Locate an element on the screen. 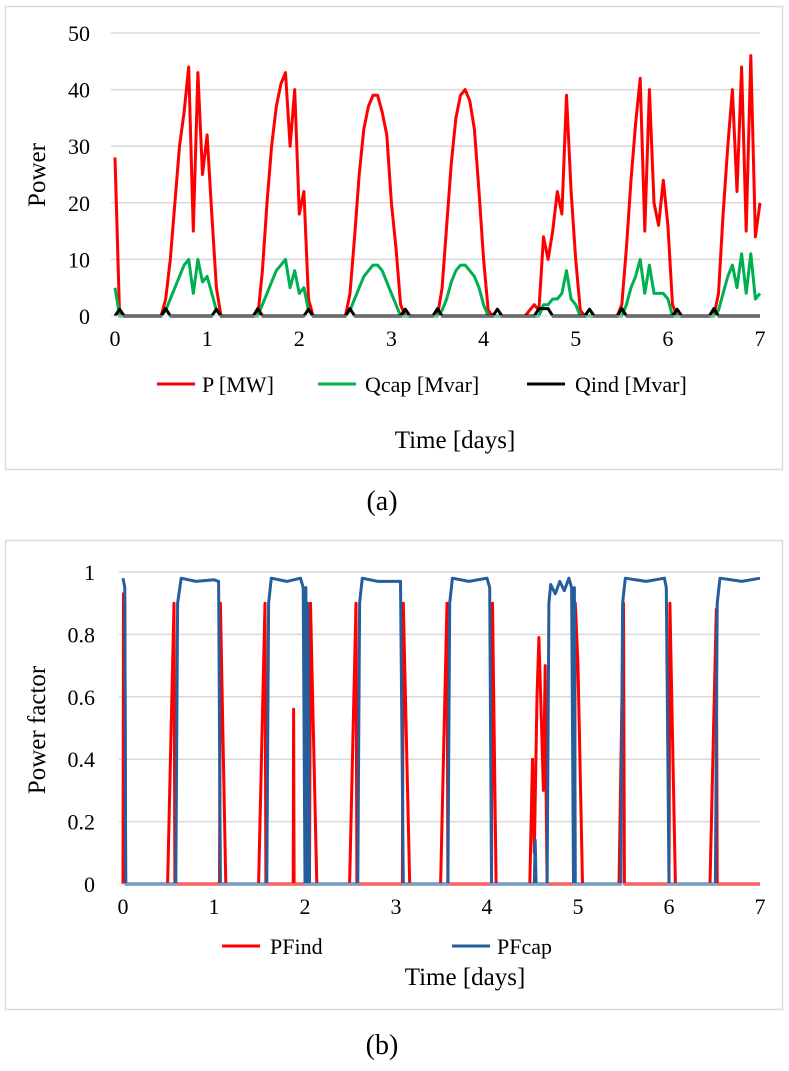  y-tick-label: 1 is located at coordinates (89, 572).